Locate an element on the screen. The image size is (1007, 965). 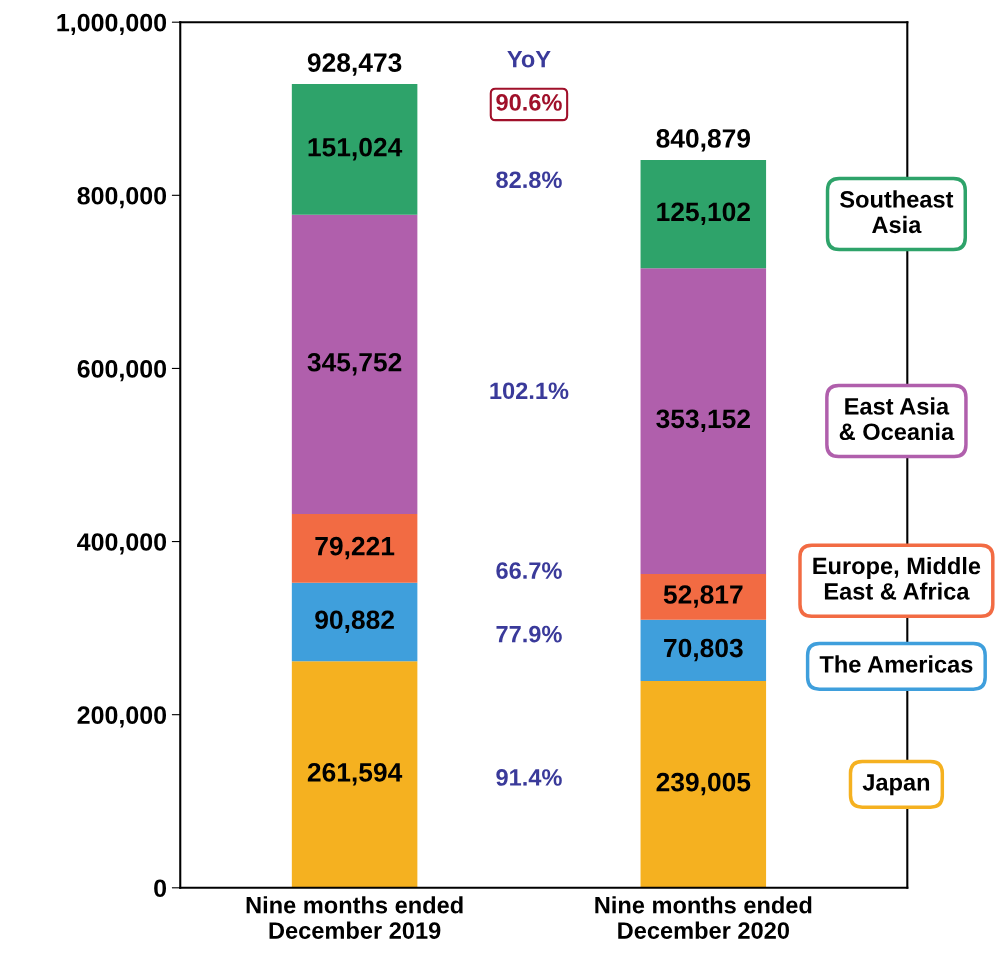
y-tick-label: 1,000,000 is located at coordinates (112, 24).